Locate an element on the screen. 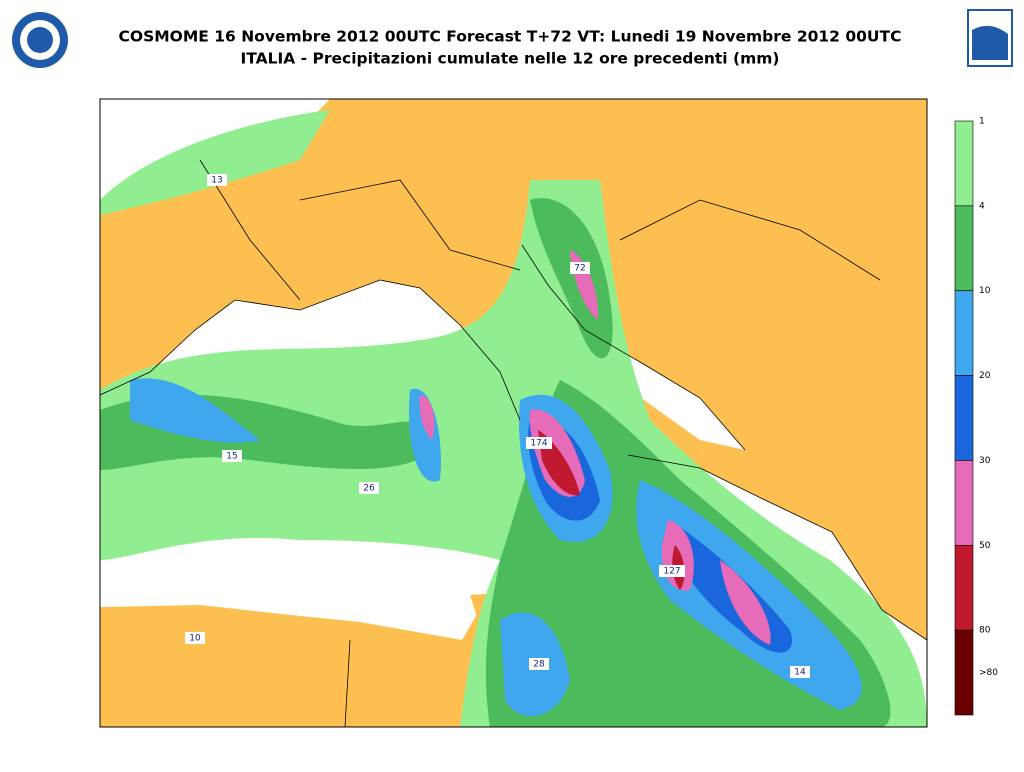 The image size is (1024, 772). page-shape-shape: 15 is located at coordinates (232, 456).